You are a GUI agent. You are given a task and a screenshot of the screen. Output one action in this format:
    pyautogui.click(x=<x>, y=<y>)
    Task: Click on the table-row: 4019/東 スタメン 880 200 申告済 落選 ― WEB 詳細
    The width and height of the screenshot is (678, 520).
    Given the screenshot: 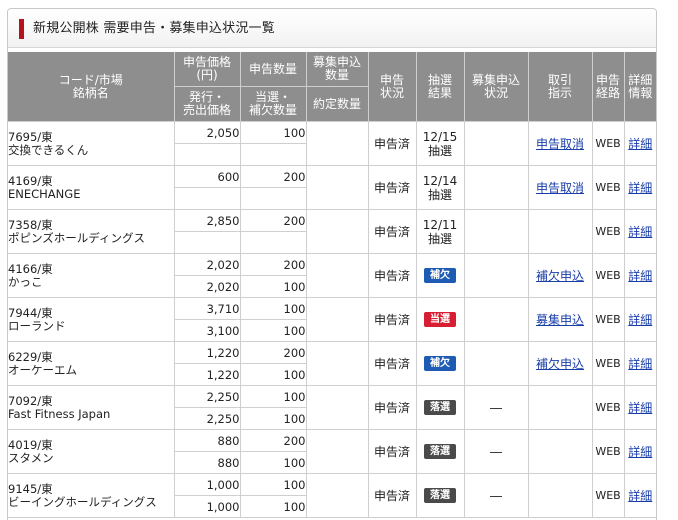 What is the action you would take?
    pyautogui.click(x=332, y=451)
    